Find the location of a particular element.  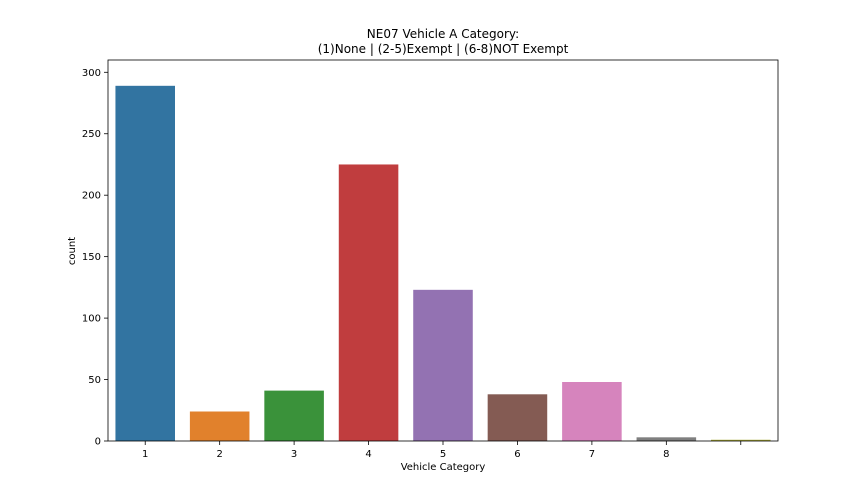

chart-subtitle: (1)None | (2-5)Exempt | (6-8)NOT Exempt is located at coordinates (443, 49).